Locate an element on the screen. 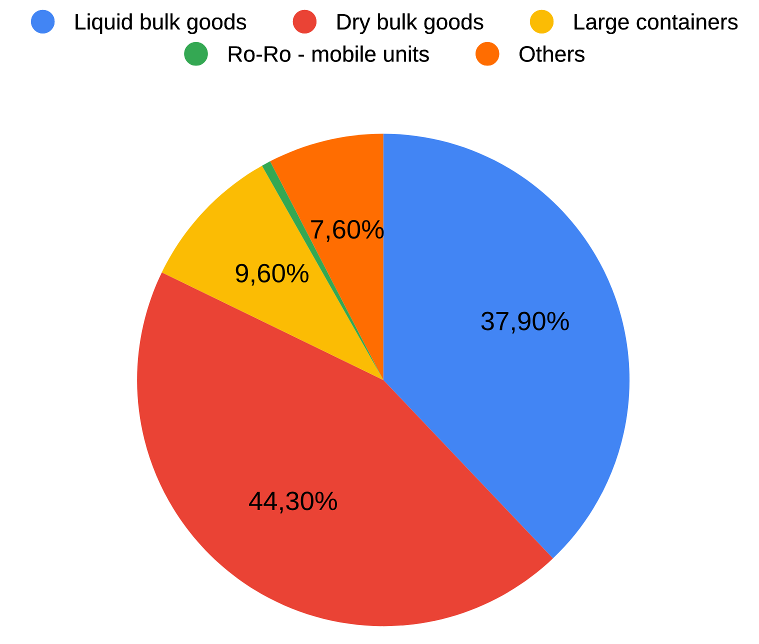 The image size is (759, 644). legend-label: Large containers is located at coordinates (656, 23).